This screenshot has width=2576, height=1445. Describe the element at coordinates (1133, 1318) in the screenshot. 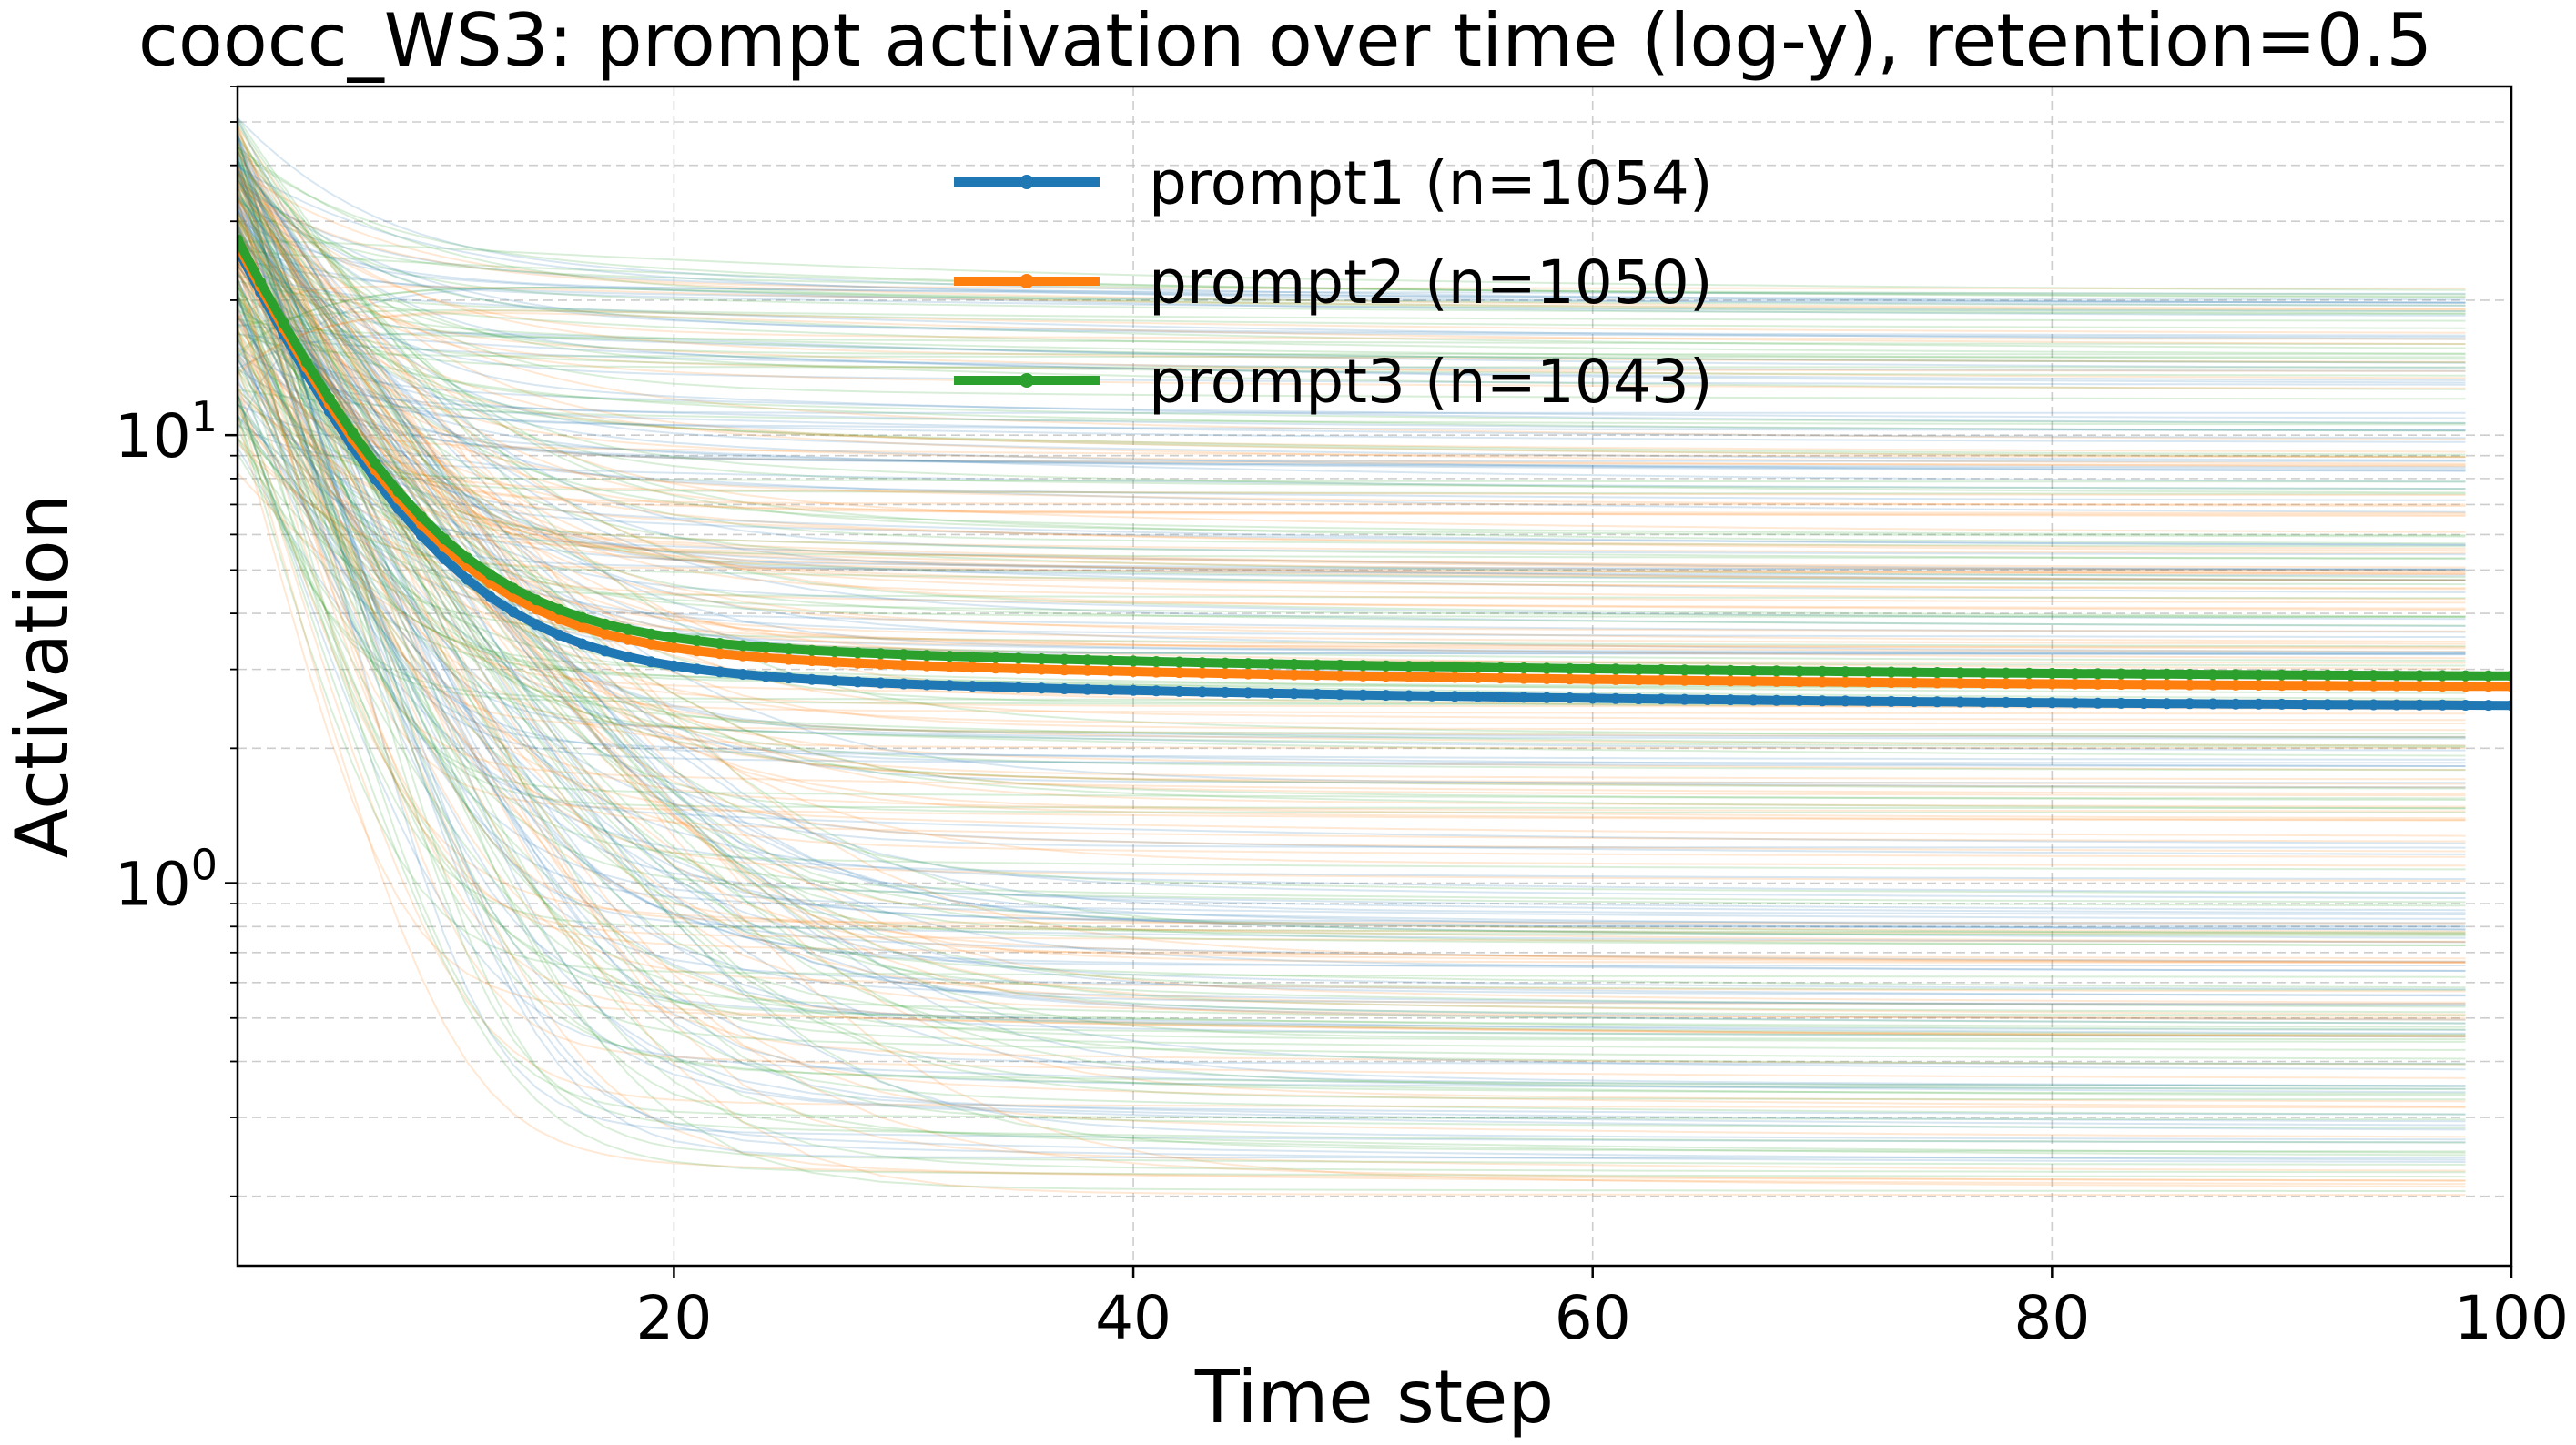

I see `x-tick-label: 40` at that location.